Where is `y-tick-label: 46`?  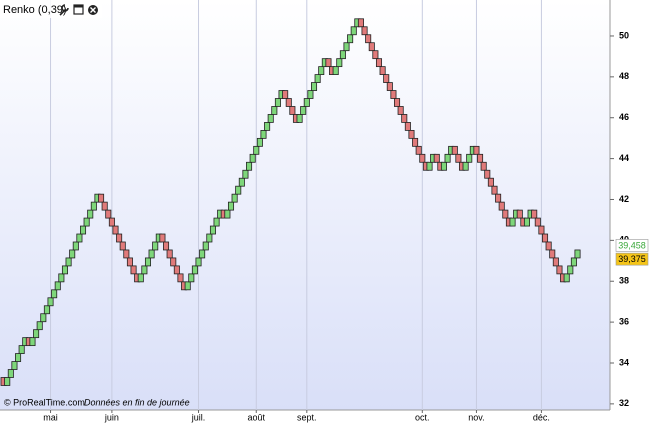 y-tick-label: 46 is located at coordinates (624, 117).